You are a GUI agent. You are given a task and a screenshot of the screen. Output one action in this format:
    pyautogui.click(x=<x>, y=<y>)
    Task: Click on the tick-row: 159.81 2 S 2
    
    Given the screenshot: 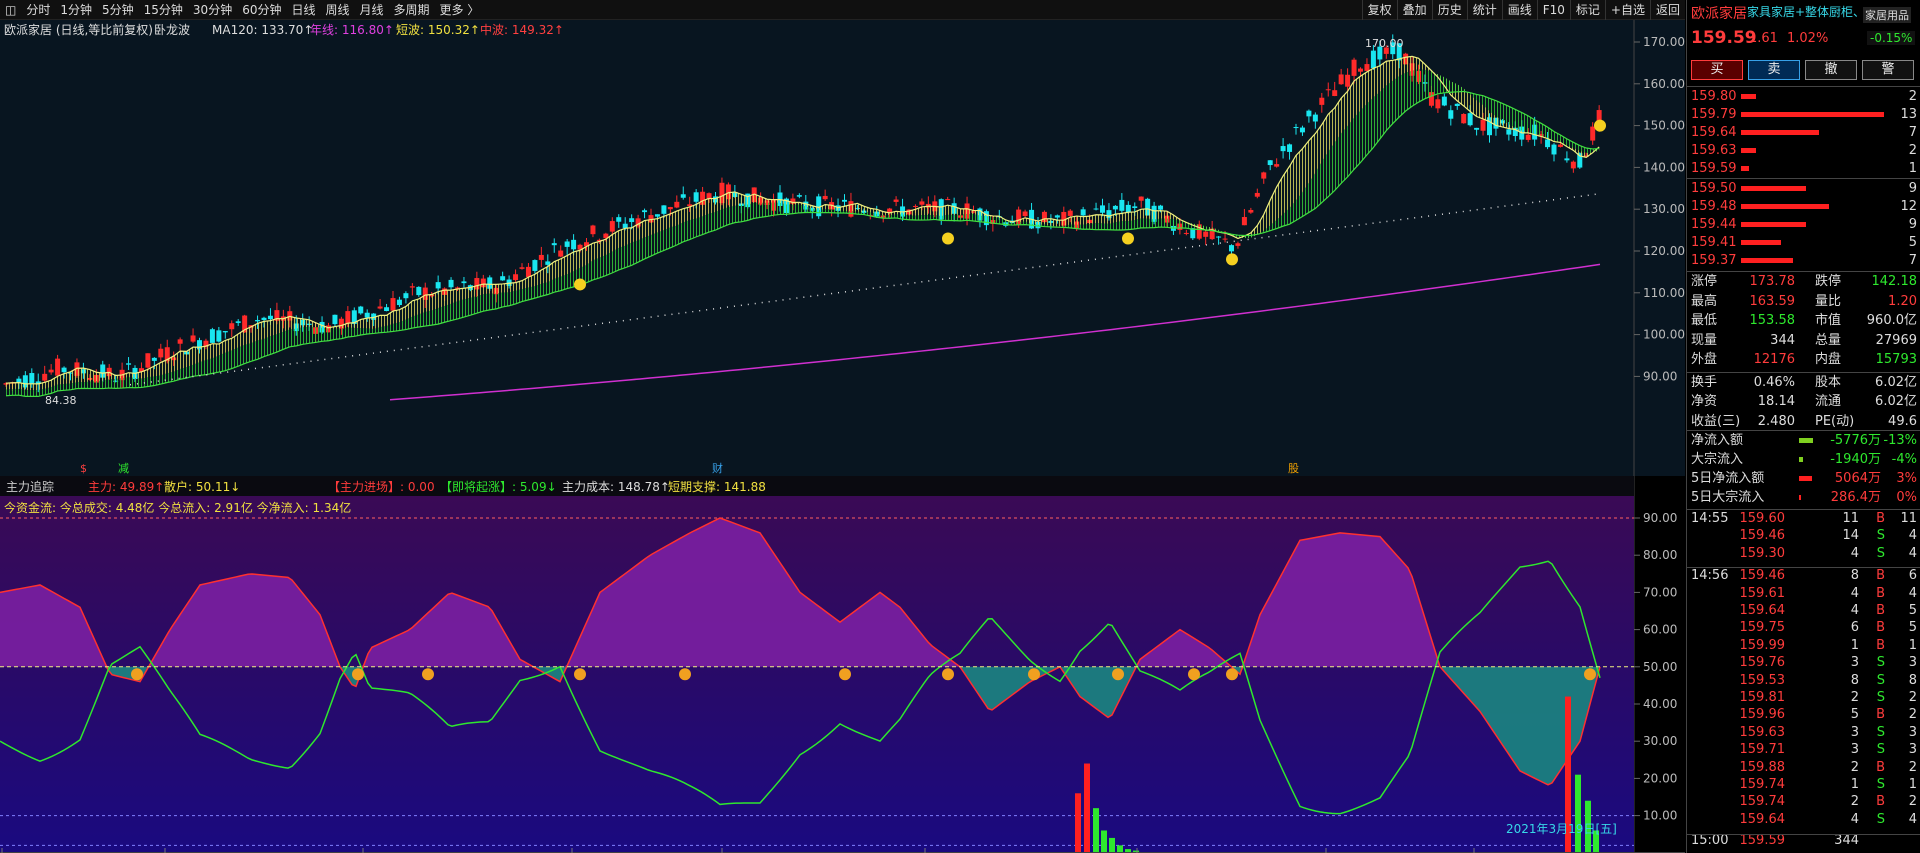 What is the action you would take?
    pyautogui.click(x=1803, y=698)
    